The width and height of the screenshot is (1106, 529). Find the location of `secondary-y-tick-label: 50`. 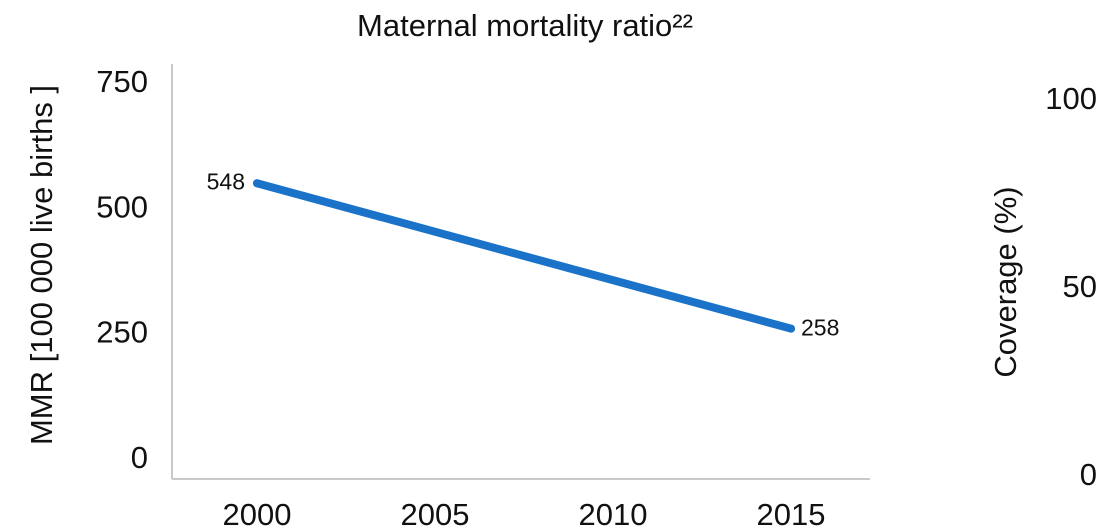

secondary-y-tick-label: 50 is located at coordinates (1080, 286).